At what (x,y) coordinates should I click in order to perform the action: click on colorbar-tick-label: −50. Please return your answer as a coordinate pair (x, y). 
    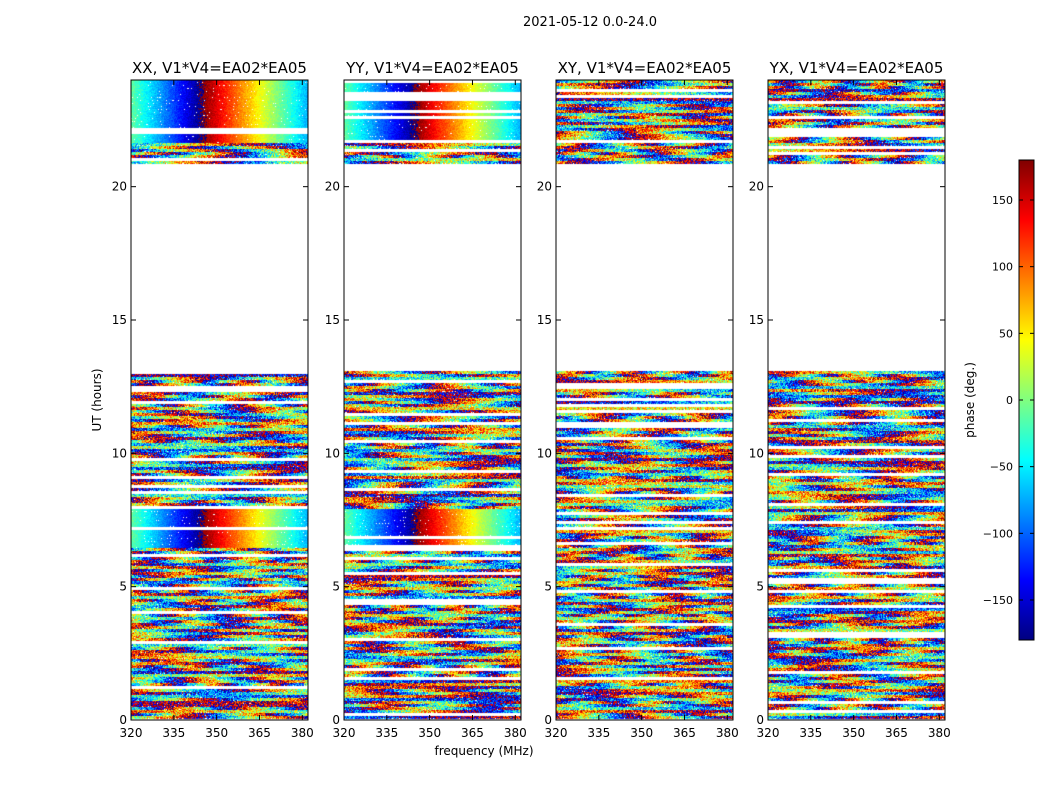
    Looking at the image, I should click on (1001, 467).